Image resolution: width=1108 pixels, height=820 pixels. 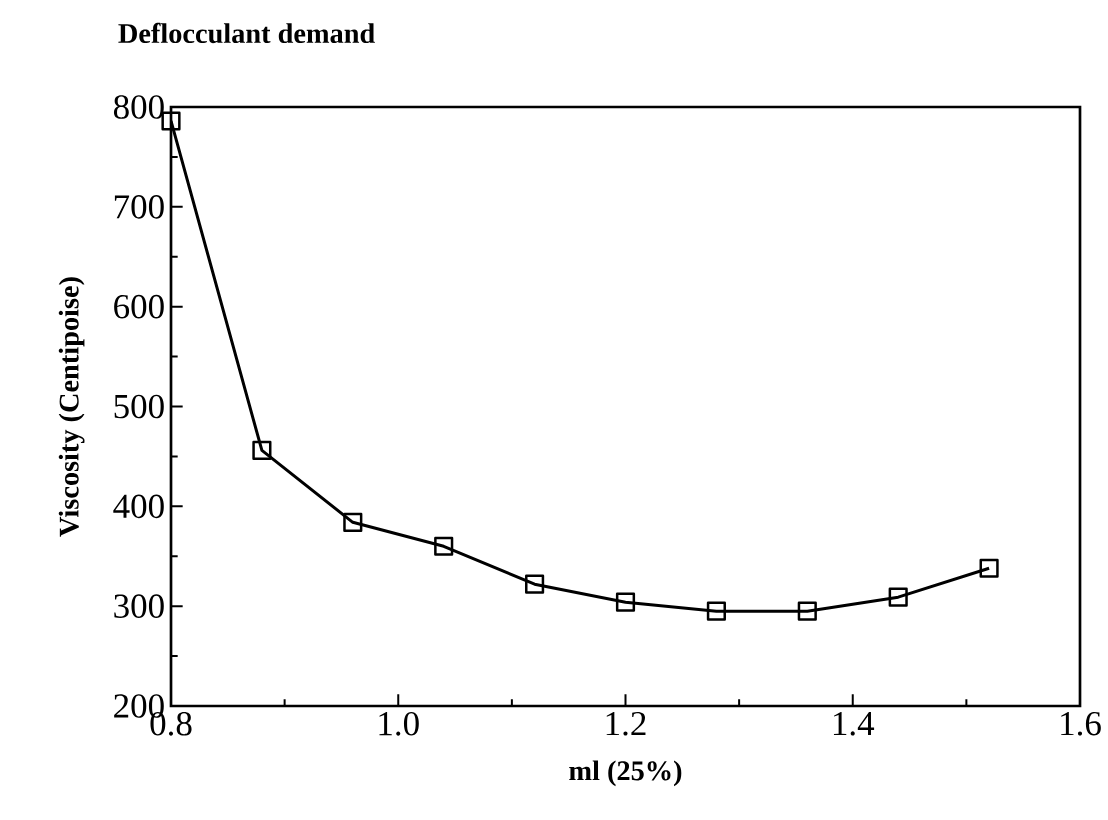 I want to click on x-tick-label: 1.6, so click(x=1081, y=723).